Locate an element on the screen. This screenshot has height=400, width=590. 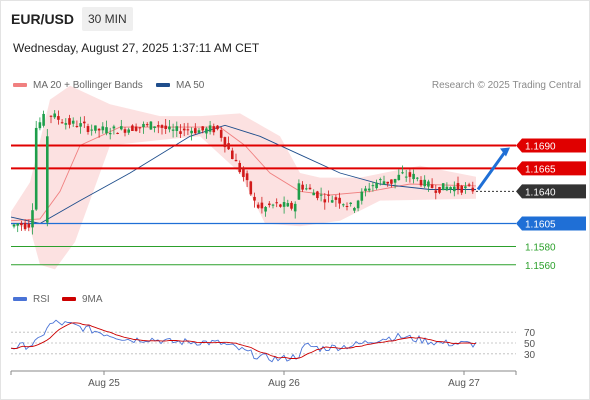
level-label-1.1665: 1.1665 is located at coordinates (540, 169).